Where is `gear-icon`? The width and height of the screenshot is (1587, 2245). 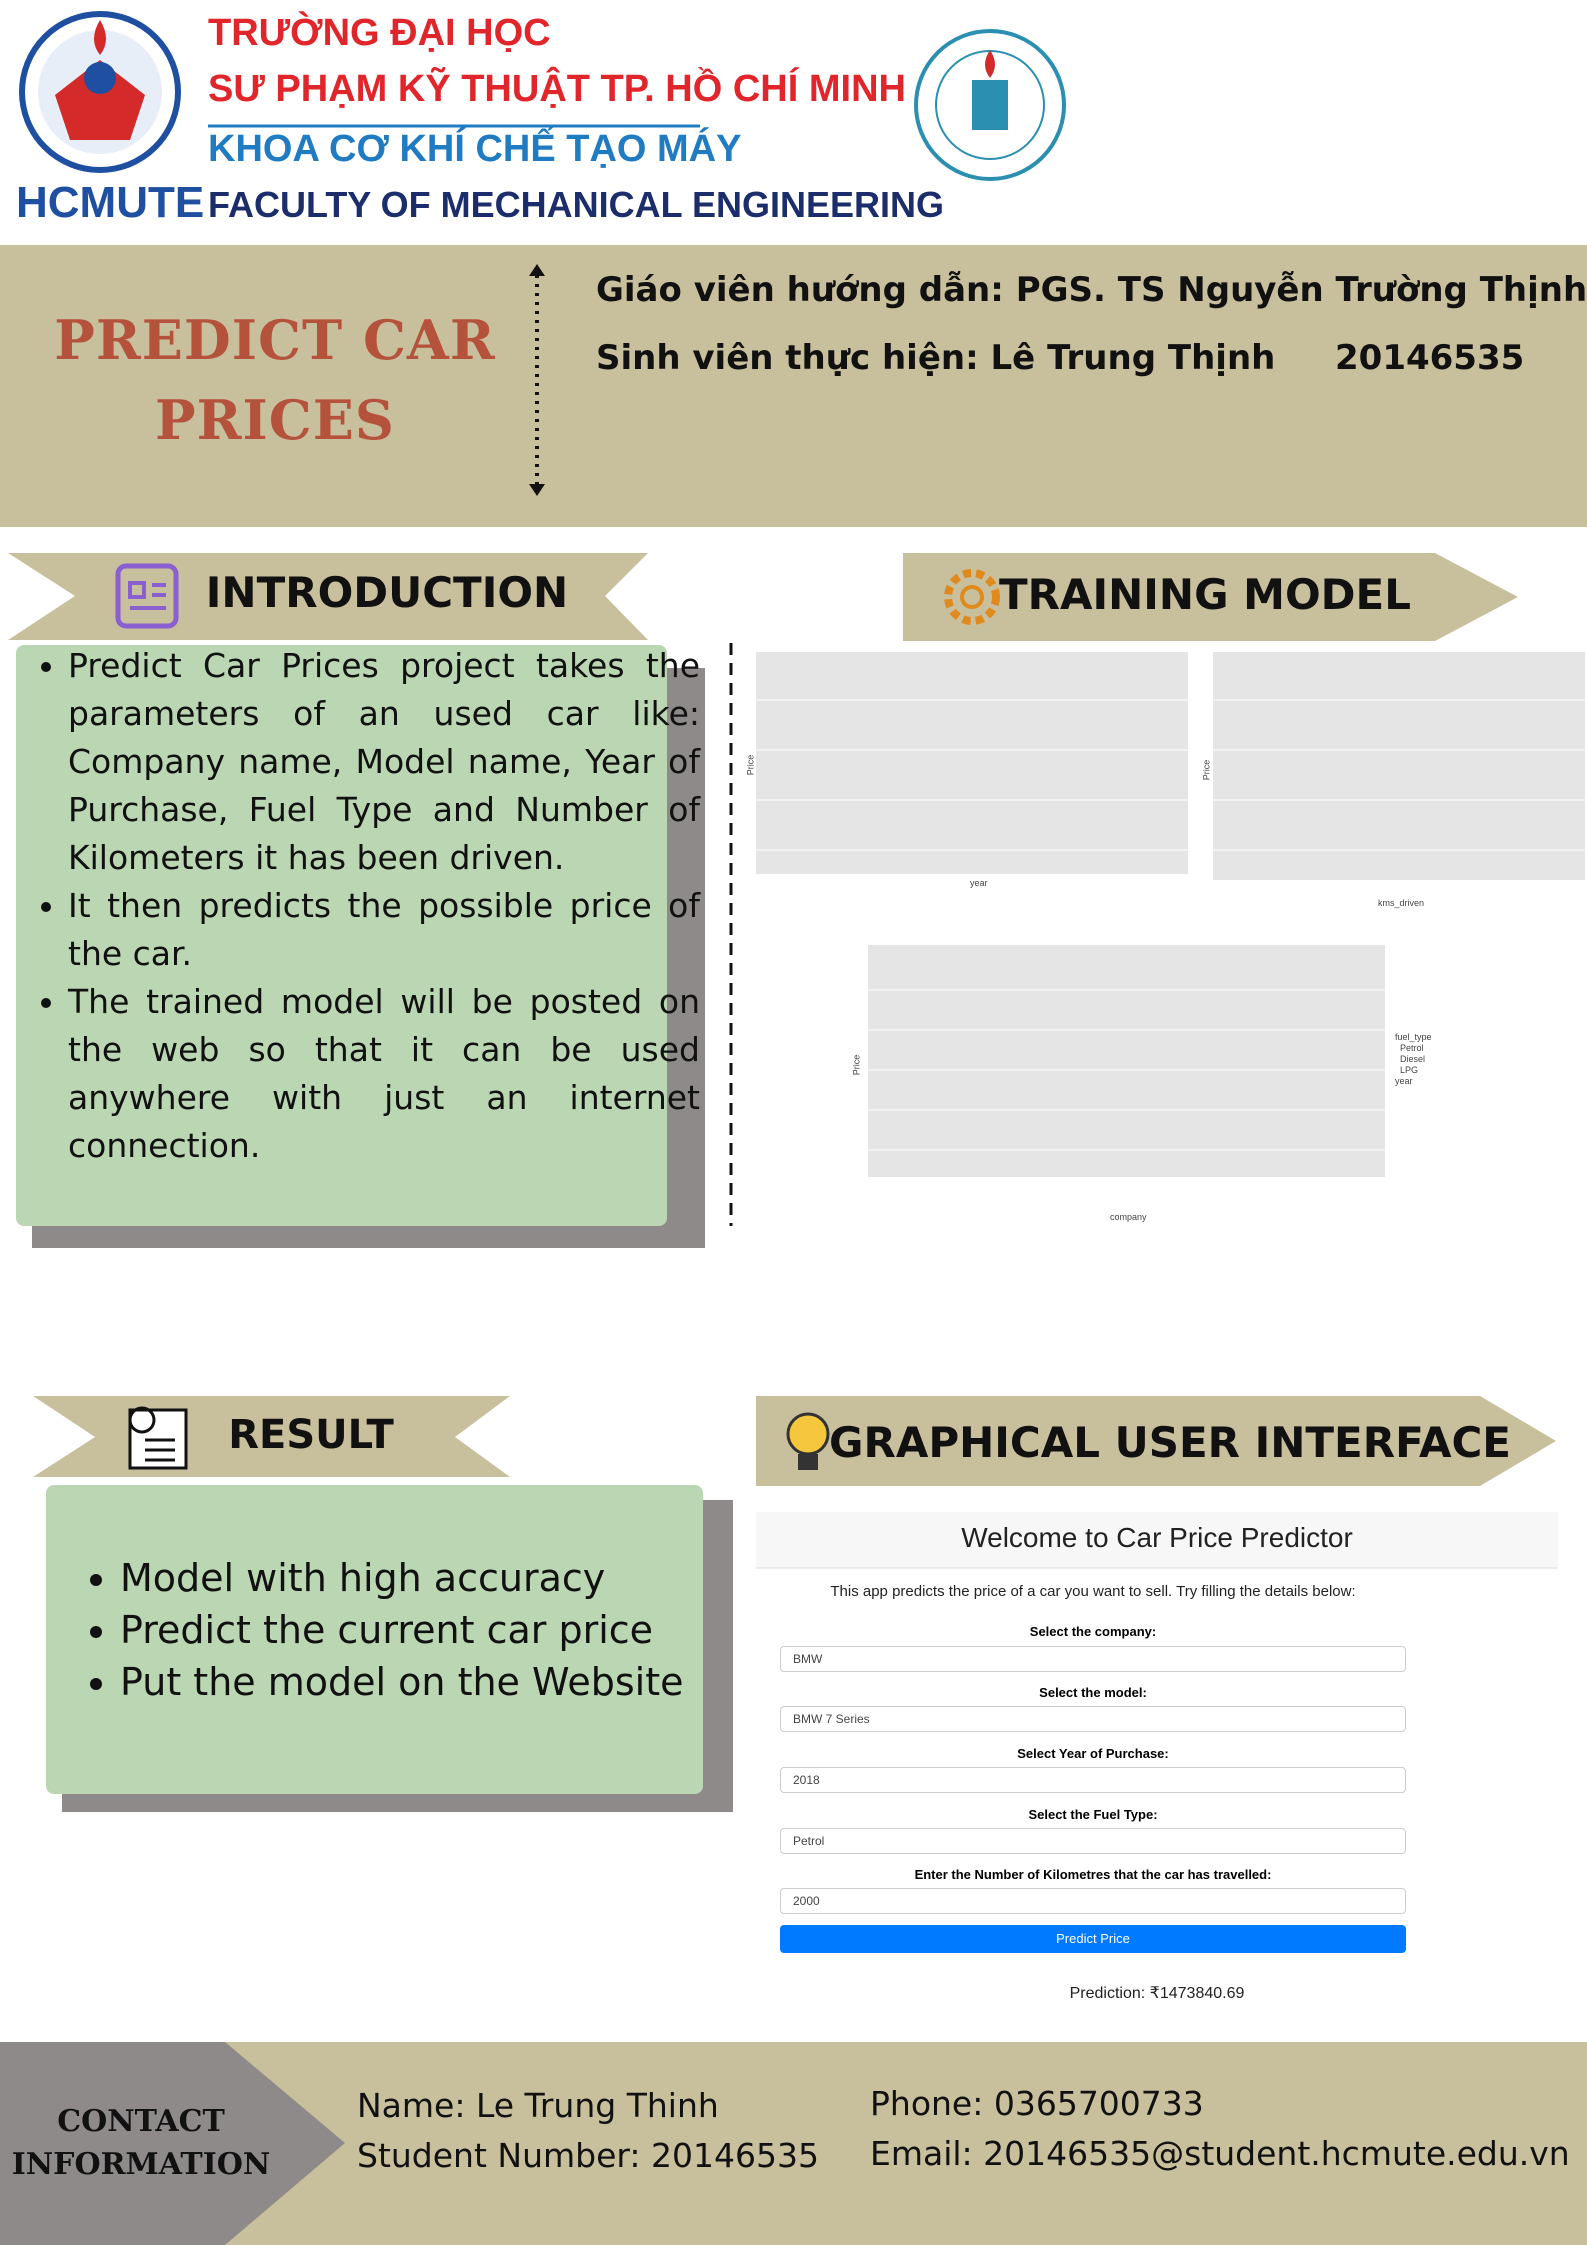
gear-icon is located at coordinates (972, 597).